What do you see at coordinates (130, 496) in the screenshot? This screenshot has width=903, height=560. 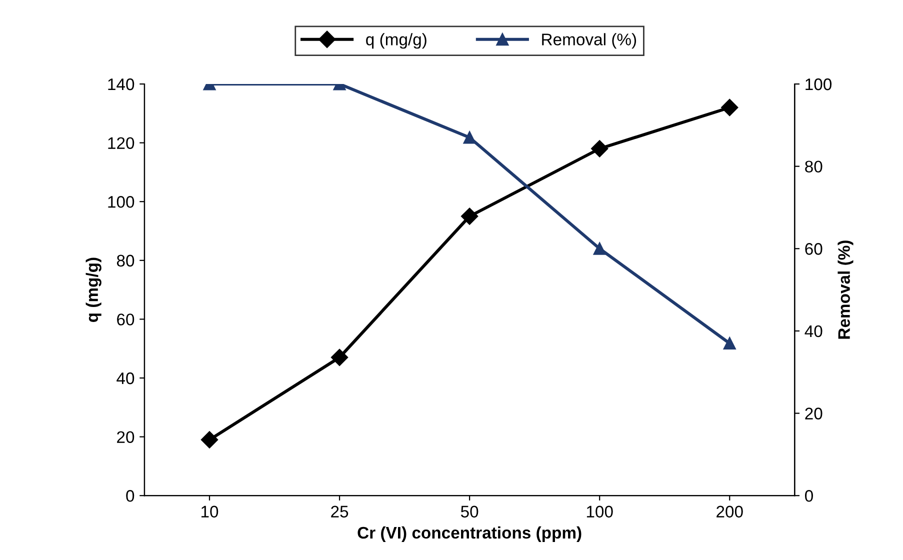 I see `y-tick-label: 0` at bounding box center [130, 496].